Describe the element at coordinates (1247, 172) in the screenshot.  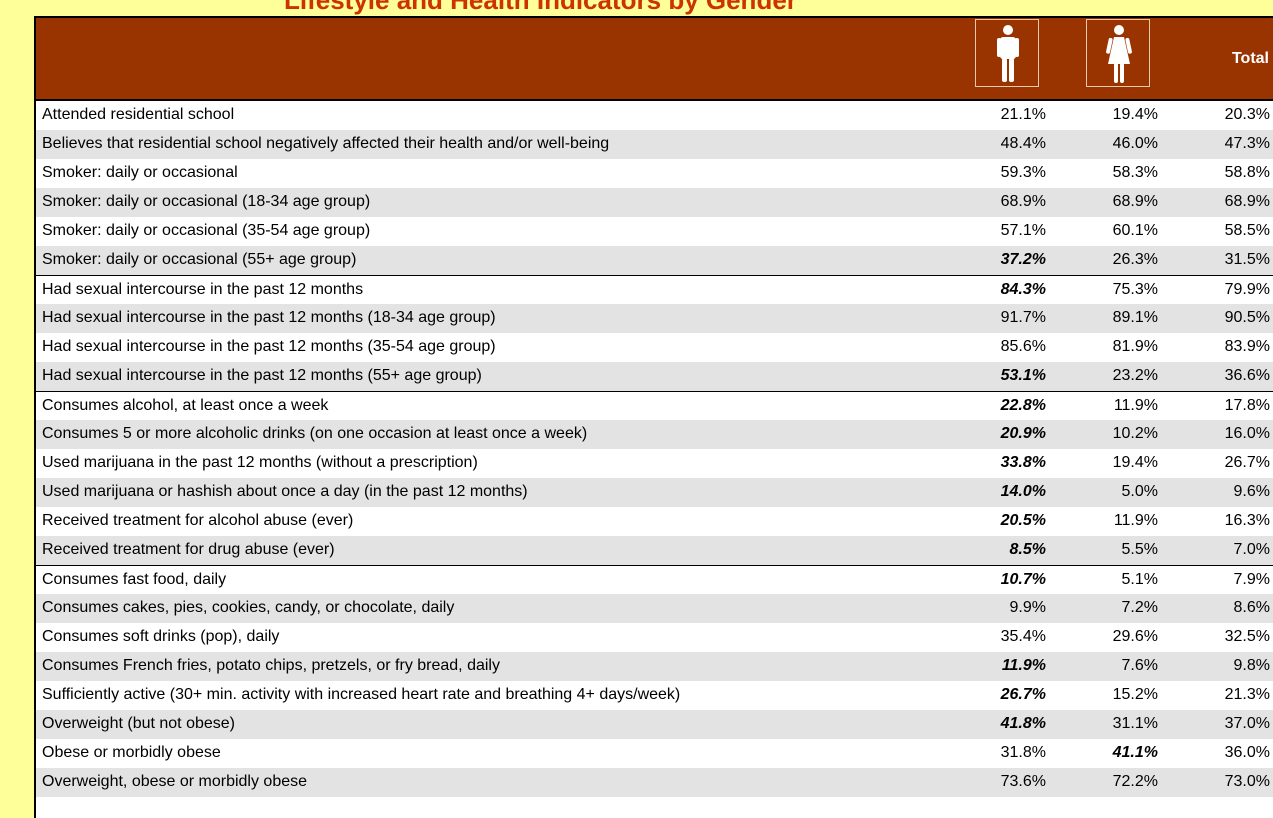
I see `total-value: 58.8%` at that location.